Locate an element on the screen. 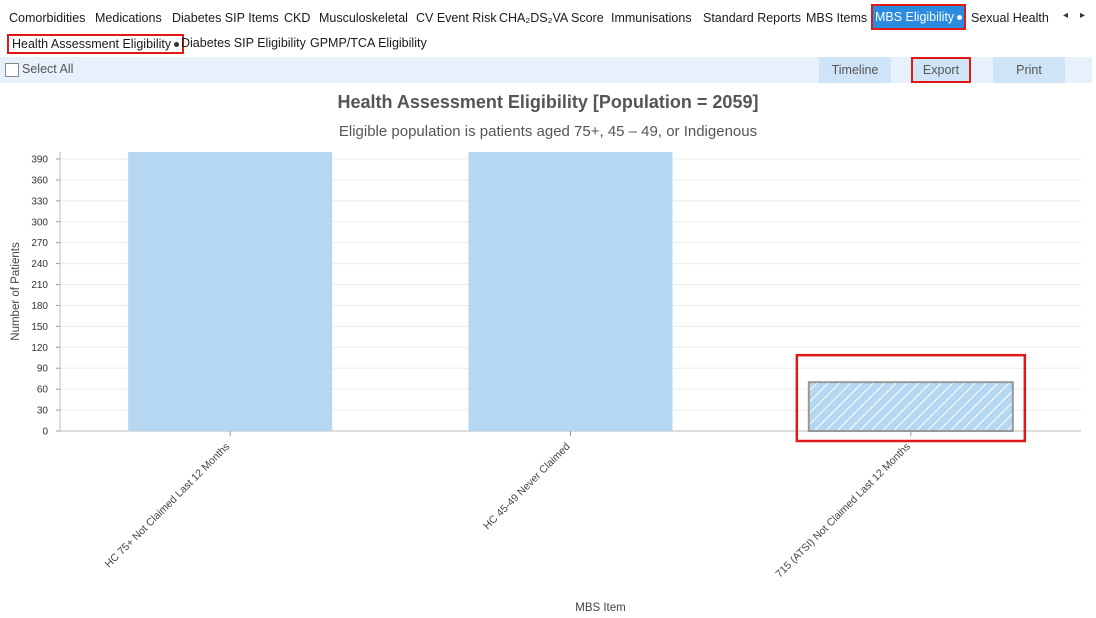  subtab-diabetes-sip-eligibility: Diabetes SIP Eligibility is located at coordinates (243, 43).